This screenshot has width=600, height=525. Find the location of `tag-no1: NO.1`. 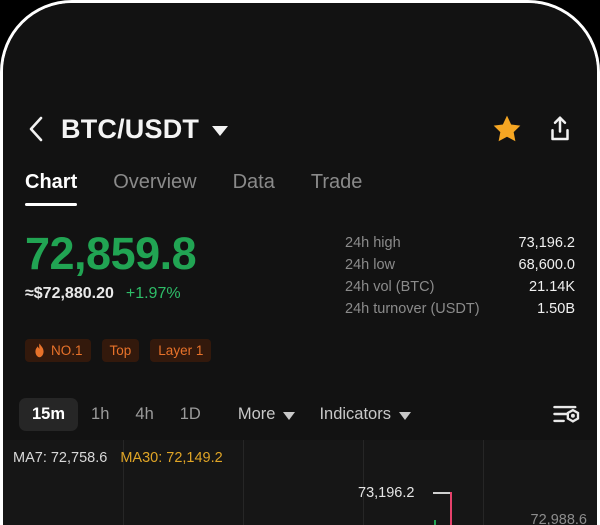

tag-no1: NO.1 is located at coordinates (58, 350).